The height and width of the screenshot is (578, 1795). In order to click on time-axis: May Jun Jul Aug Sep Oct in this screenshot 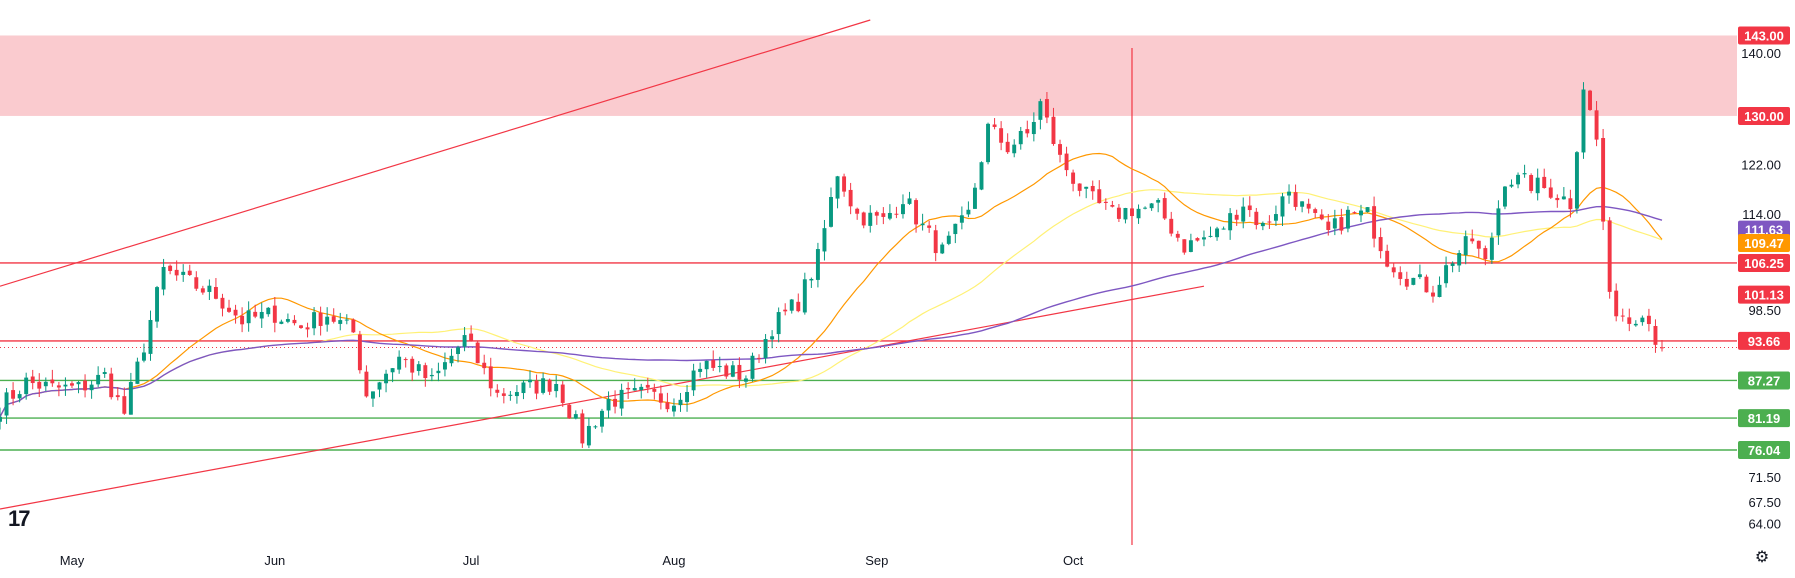, I will do `click(897, 559)`.